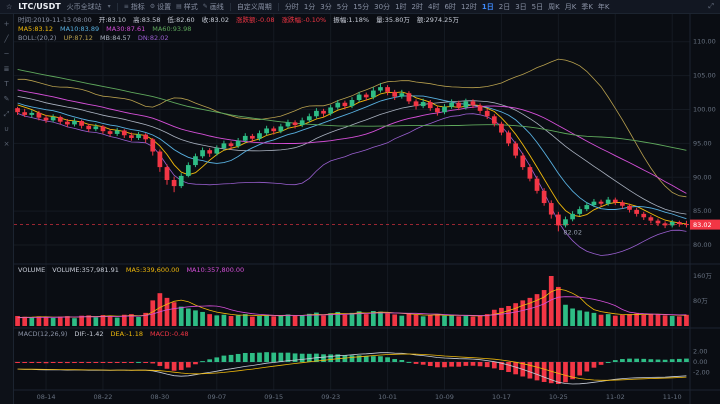  Describe the element at coordinates (326, 6) in the screenshot. I see `timeframe-3分: 3分` at that location.